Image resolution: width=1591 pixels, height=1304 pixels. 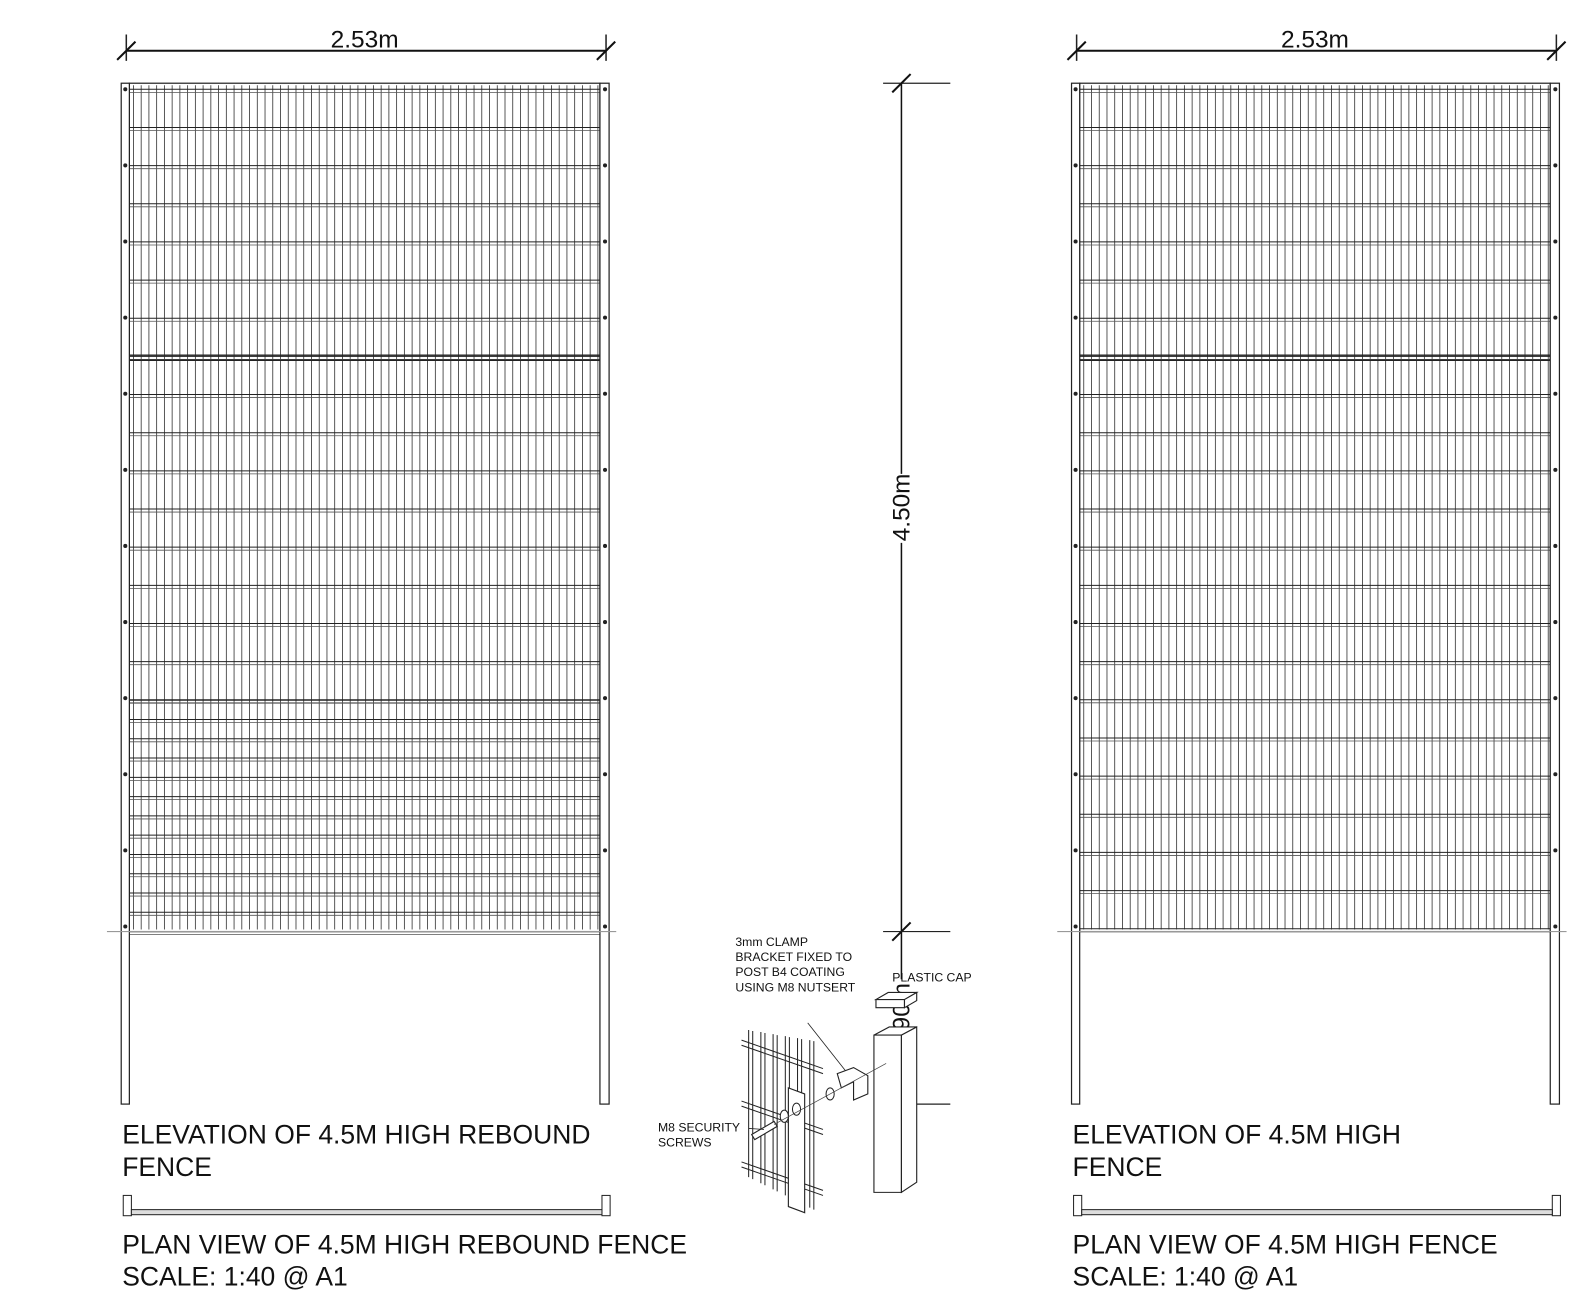 What do you see at coordinates (793, 957) in the screenshot?
I see `callout-label: BRACKET FIXED TO` at bounding box center [793, 957].